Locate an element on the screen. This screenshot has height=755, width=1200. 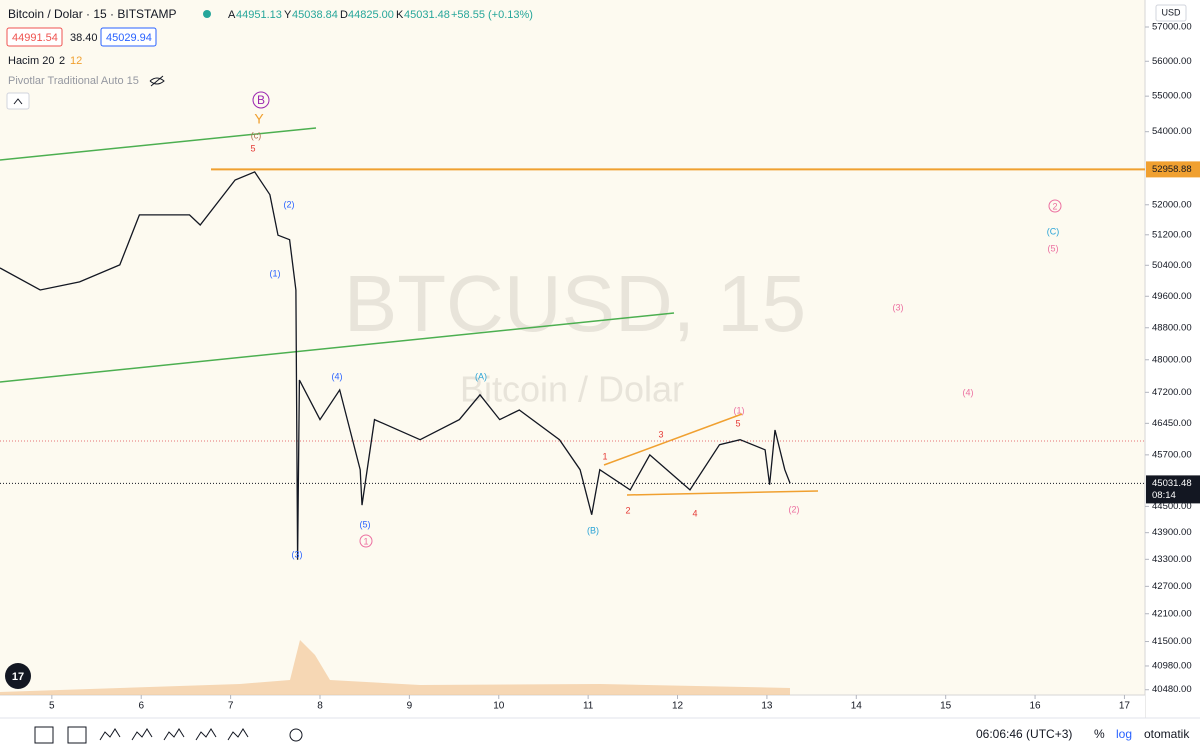
collapse-button is located at coordinates (18, 101).